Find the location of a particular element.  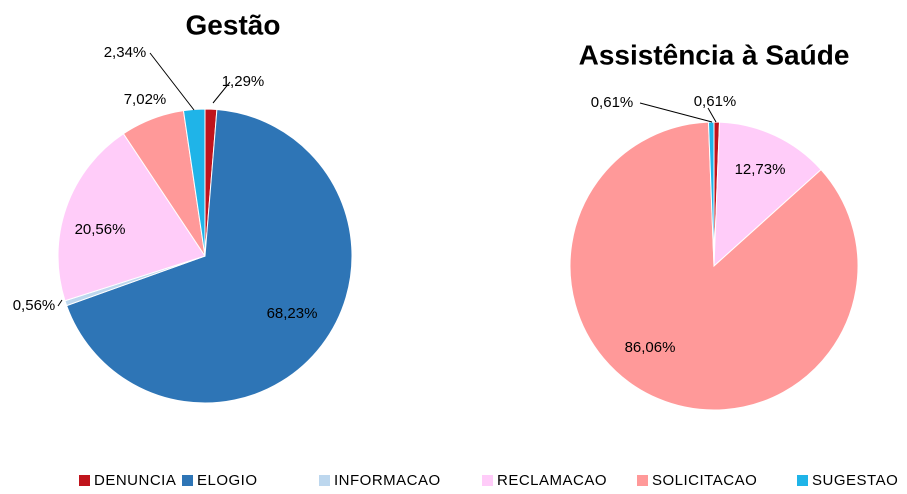

data-label: 20,56% is located at coordinates (100, 229).